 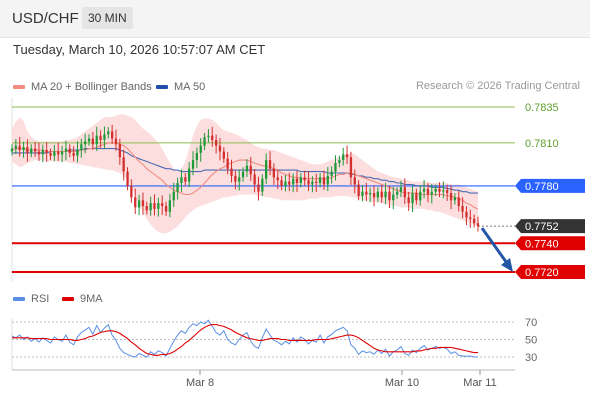 What do you see at coordinates (107, 18) in the screenshot?
I see `timeframe-button: 30 MIN` at bounding box center [107, 18].